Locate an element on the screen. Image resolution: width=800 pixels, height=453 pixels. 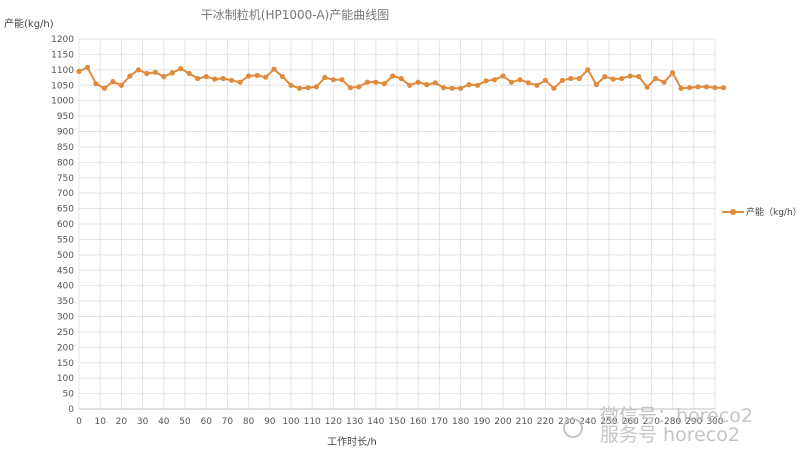
x-tick-label: 290 is located at coordinates (693, 422).